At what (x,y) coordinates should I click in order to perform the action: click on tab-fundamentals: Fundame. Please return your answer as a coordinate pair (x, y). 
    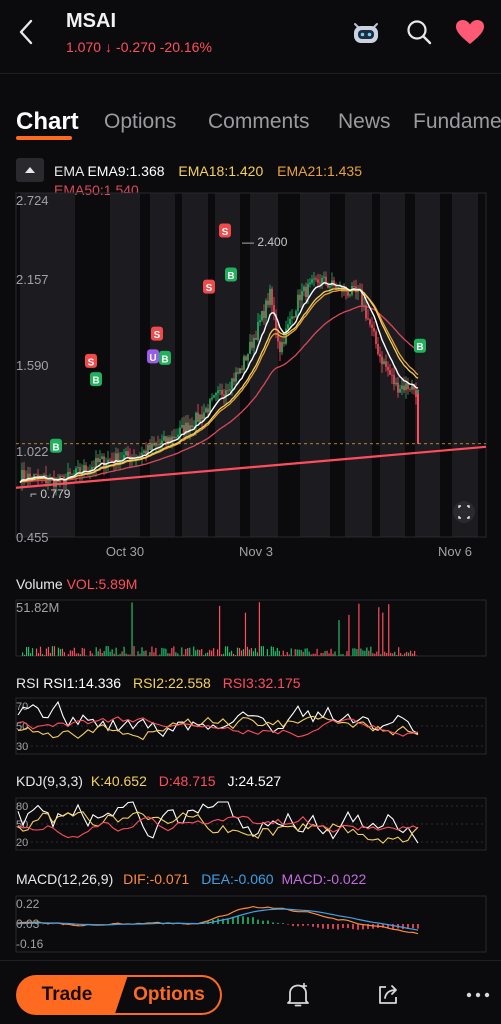
    Looking at the image, I should click on (457, 121).